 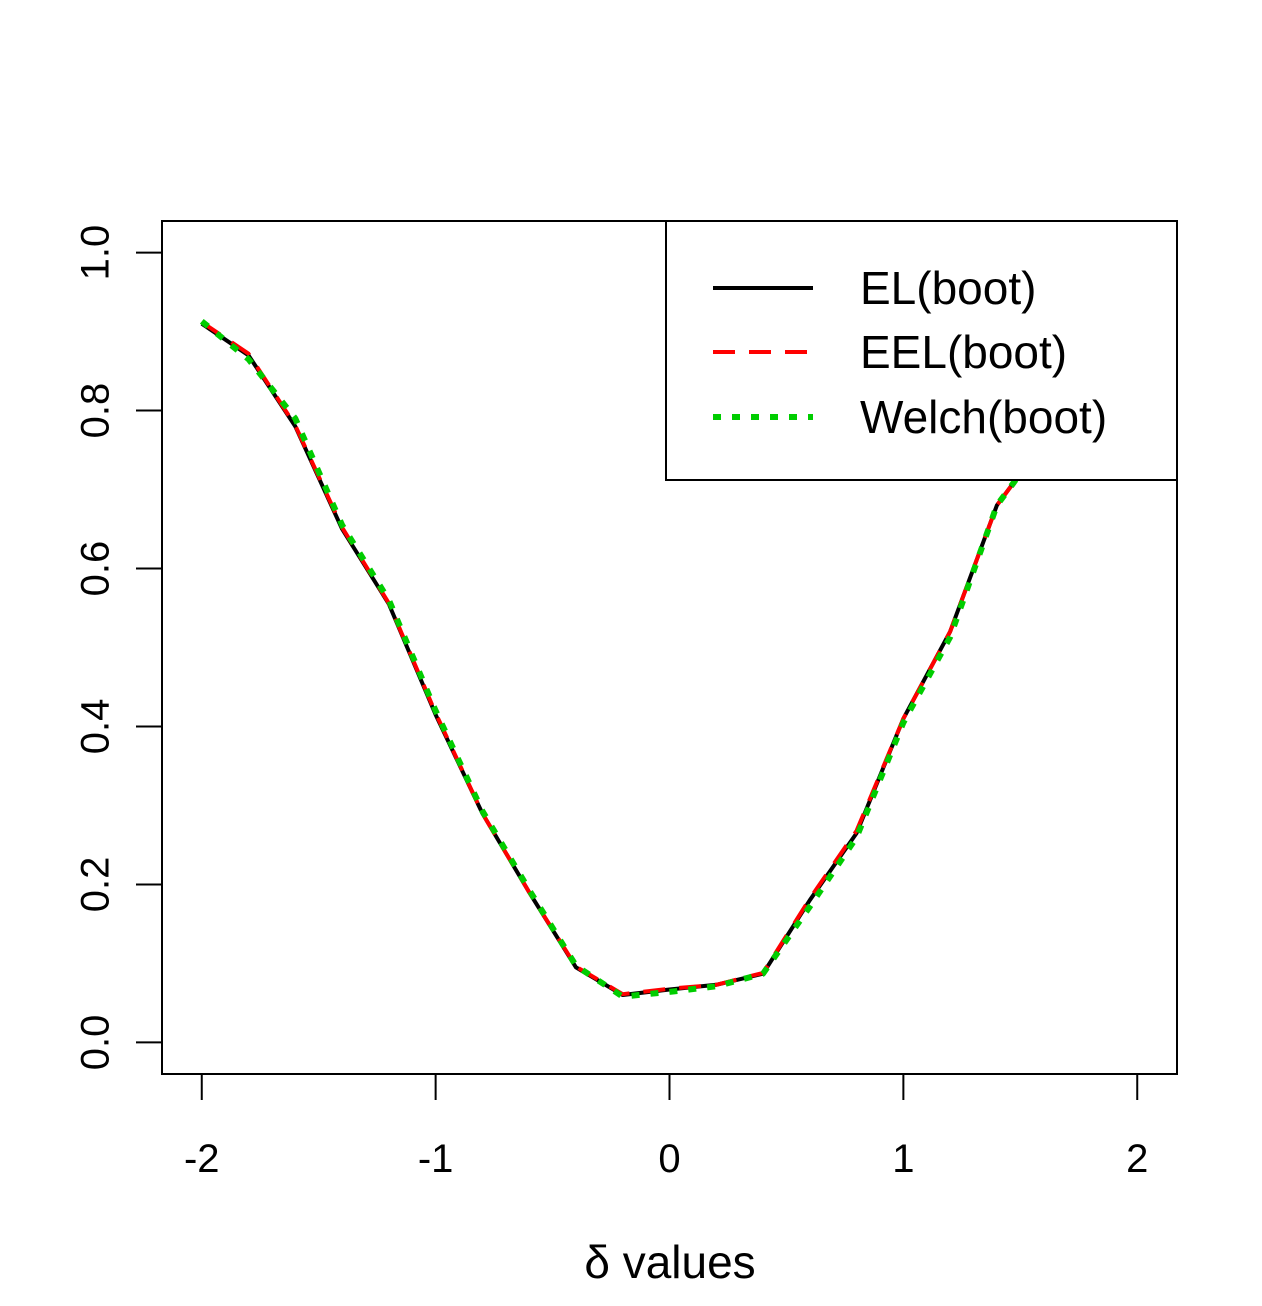 I want to click on x-tick-label: -1, so click(x=436, y=1159).